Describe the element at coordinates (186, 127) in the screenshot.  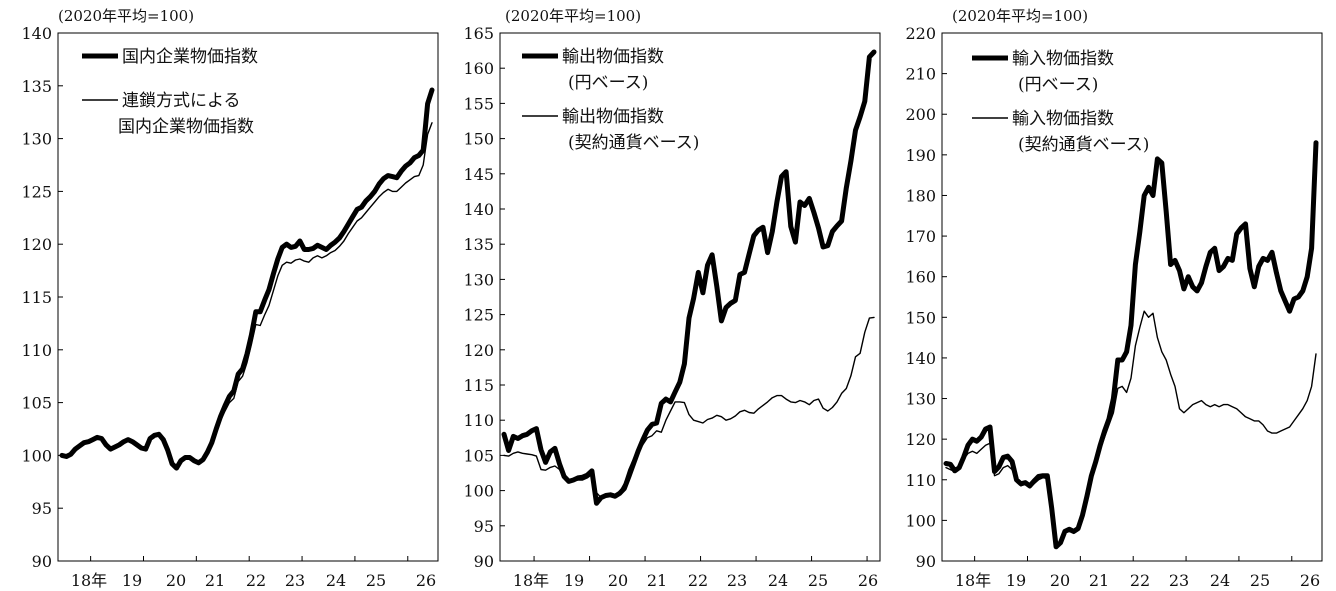
I see `legend-label-2: 国内企業物価指数` at that location.